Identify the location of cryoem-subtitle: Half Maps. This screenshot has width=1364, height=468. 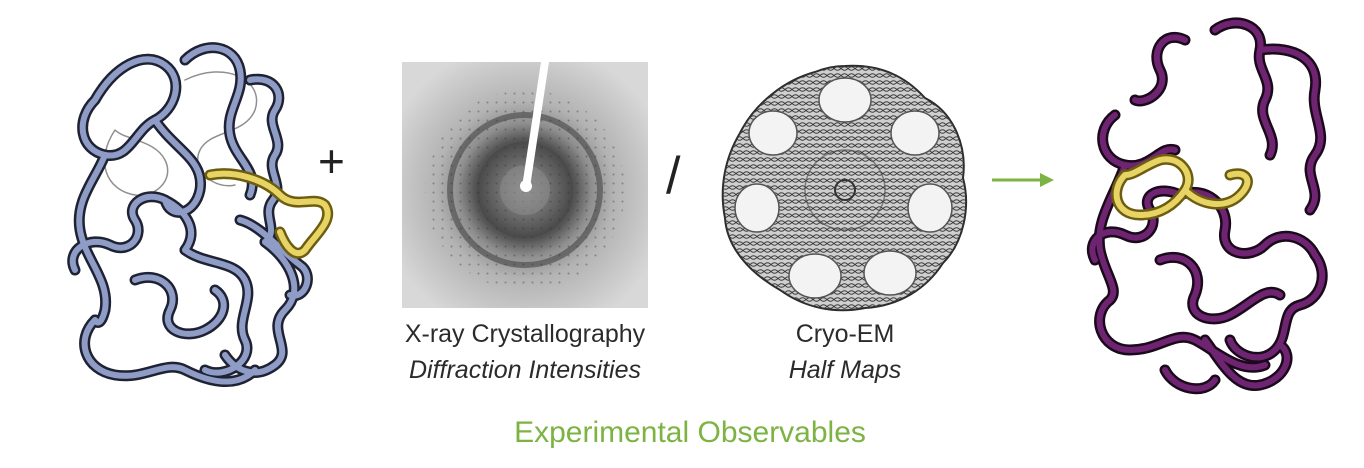
(845, 370).